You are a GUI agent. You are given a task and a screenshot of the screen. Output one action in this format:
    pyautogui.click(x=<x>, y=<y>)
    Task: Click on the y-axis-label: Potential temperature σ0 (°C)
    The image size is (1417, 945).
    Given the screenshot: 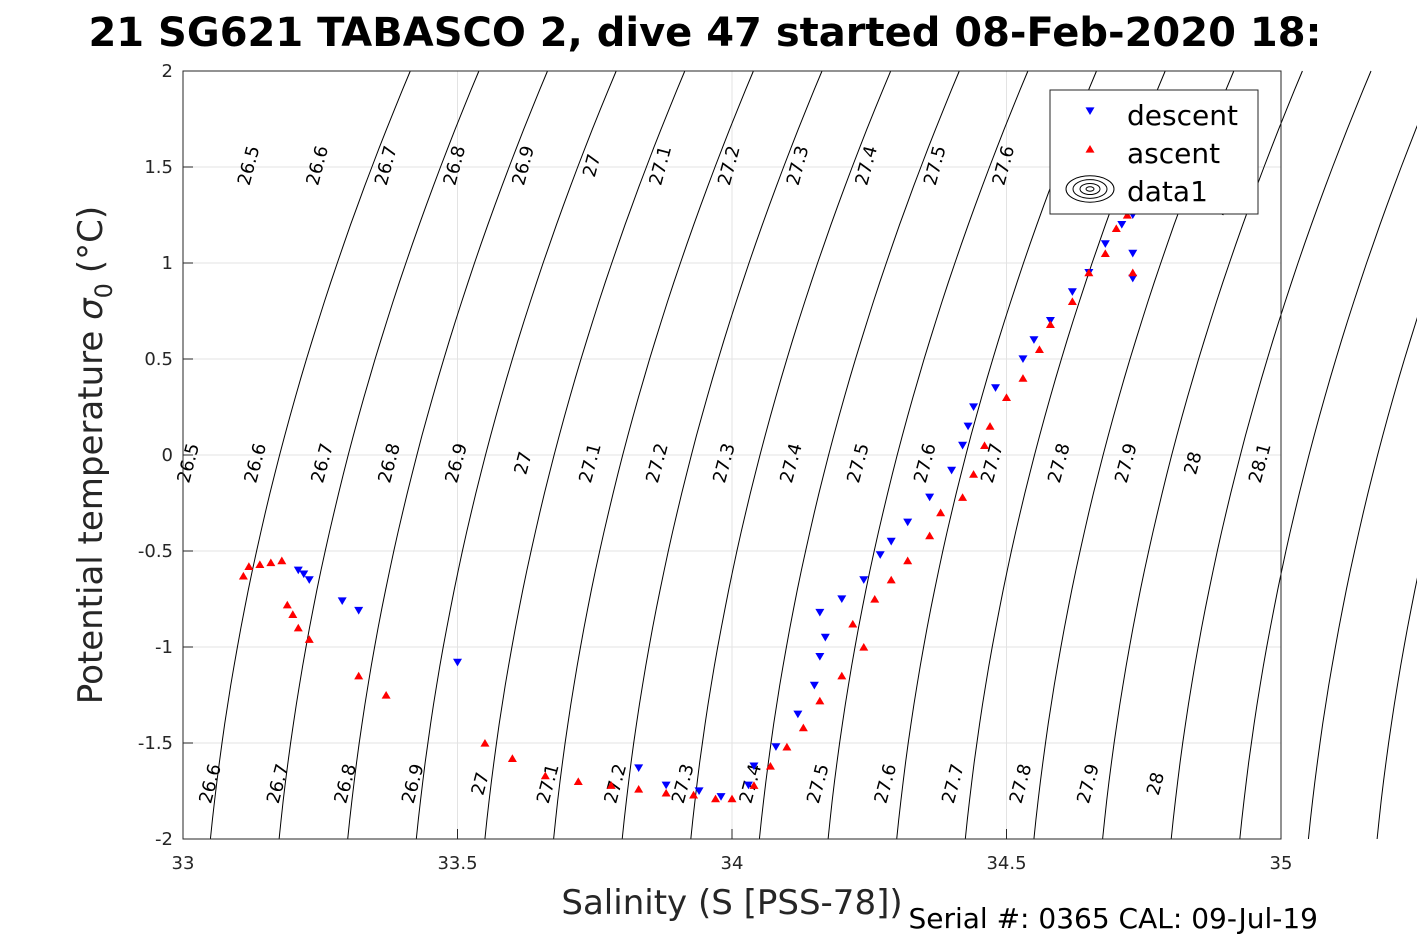 What is the action you would take?
    pyautogui.click(x=94, y=455)
    